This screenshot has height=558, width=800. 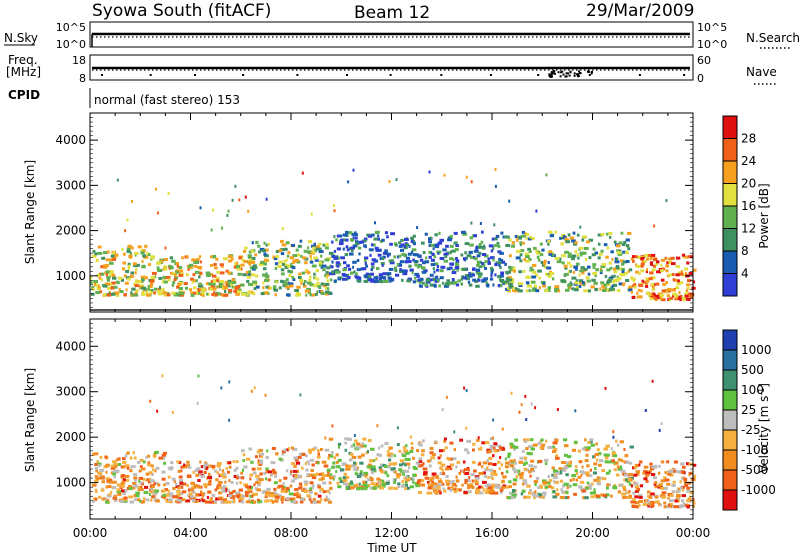 What do you see at coordinates (167, 100) in the screenshot?
I see `cpid-value: normal (fast stereo) 153` at bounding box center [167, 100].